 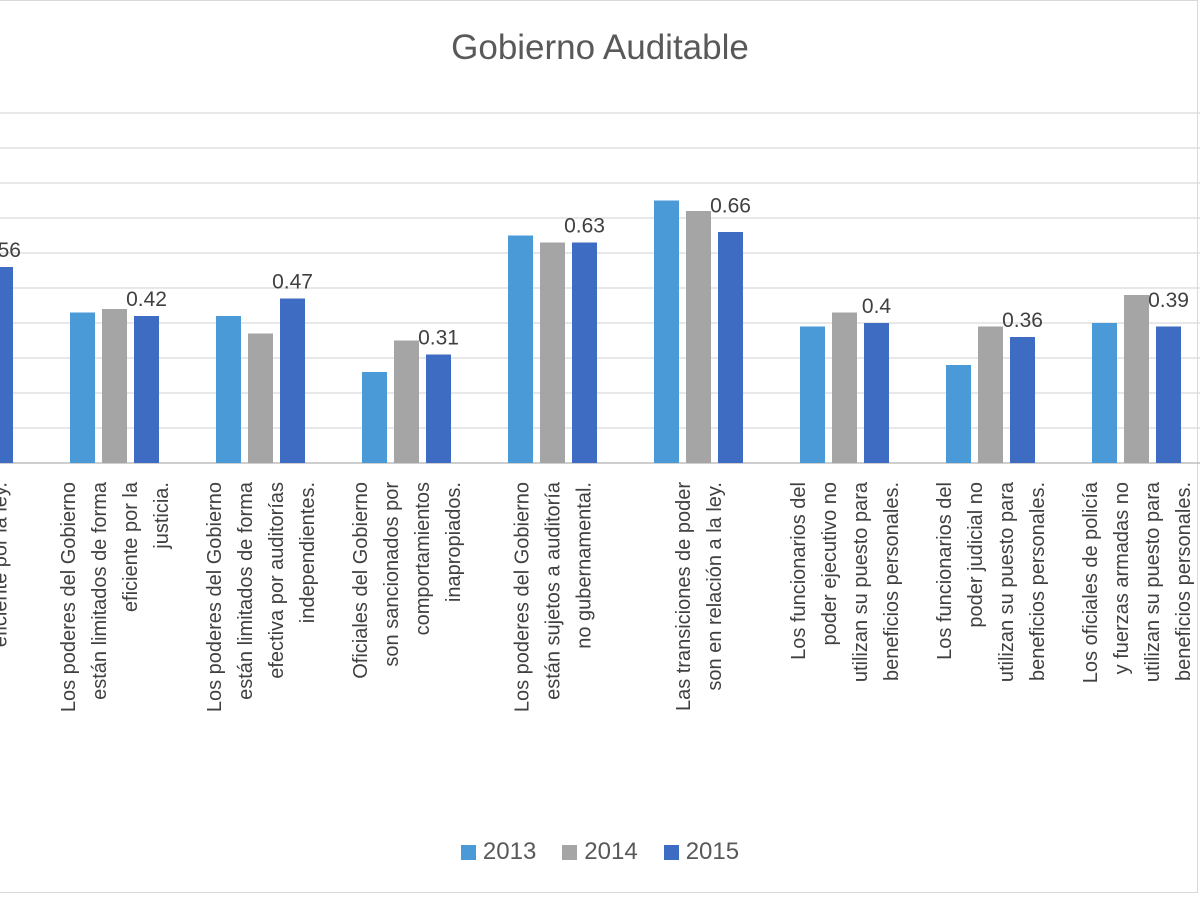 I want to click on data-label: 0.36, so click(x=1022, y=320).